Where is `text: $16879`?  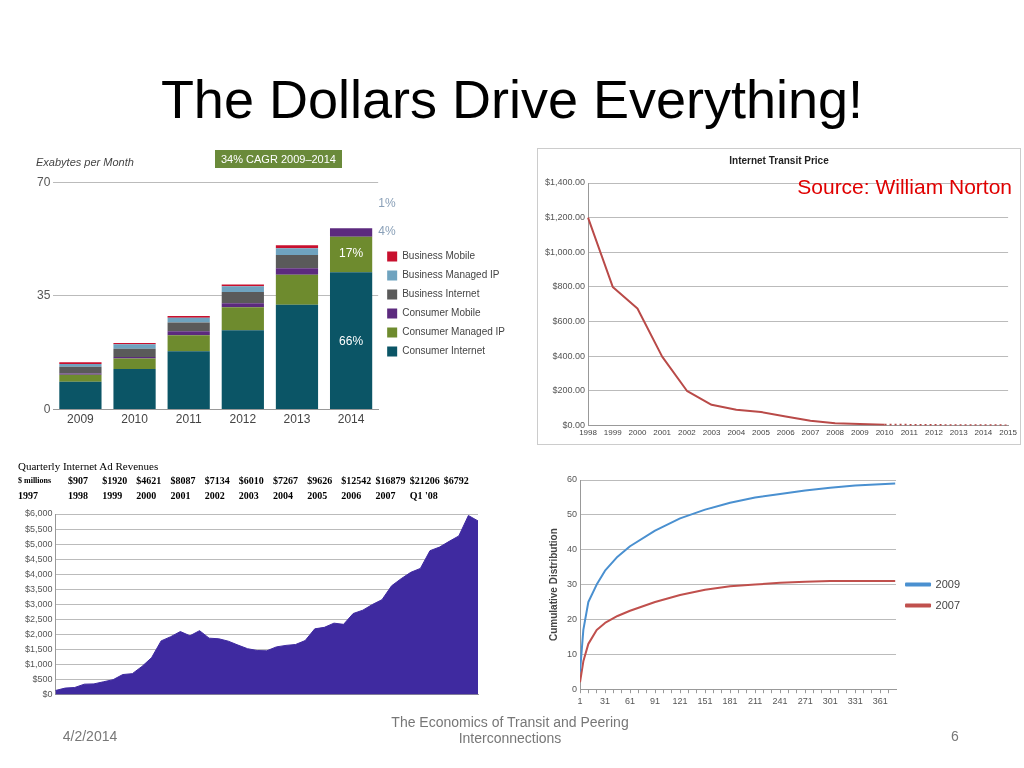 text: $16879 is located at coordinates (391, 480).